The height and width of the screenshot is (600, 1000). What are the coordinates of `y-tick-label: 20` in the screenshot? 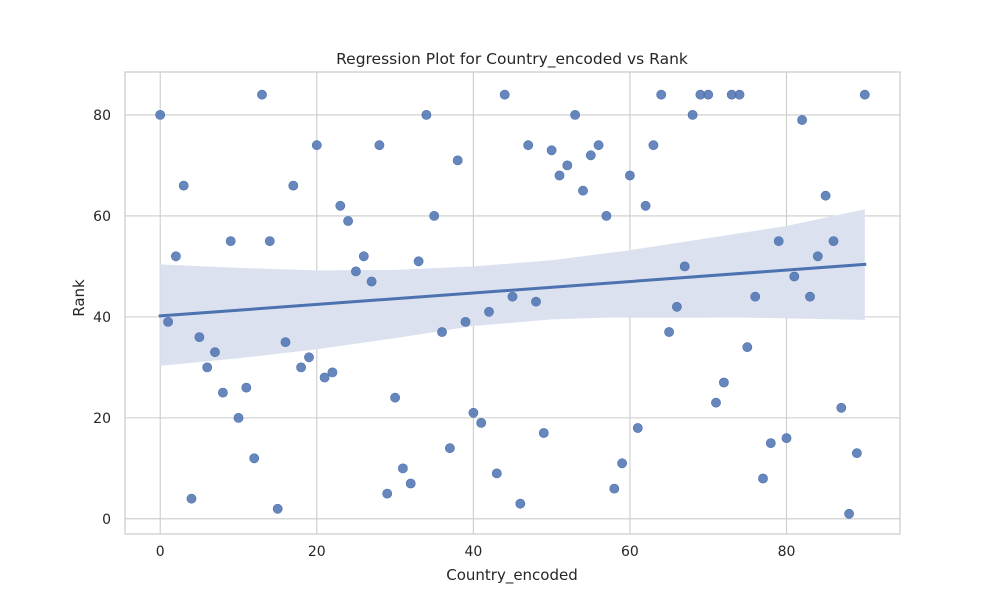 It's located at (102, 419).